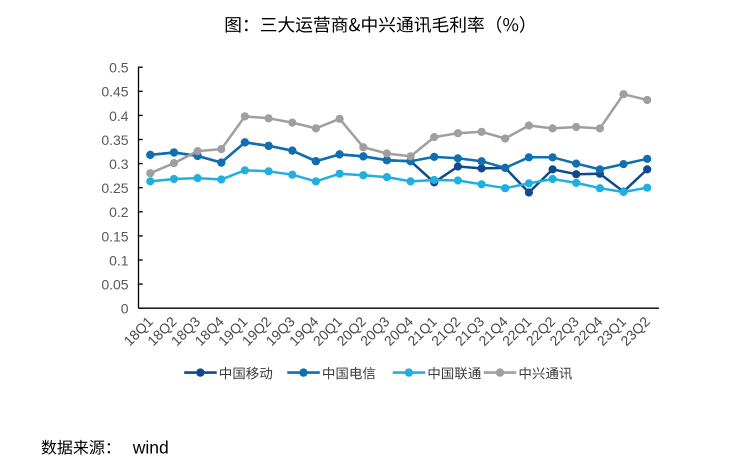 Image resolution: width=731 pixels, height=468 pixels. Describe the element at coordinates (114, 140) in the screenshot. I see `svg-text: 0.35` at that location.